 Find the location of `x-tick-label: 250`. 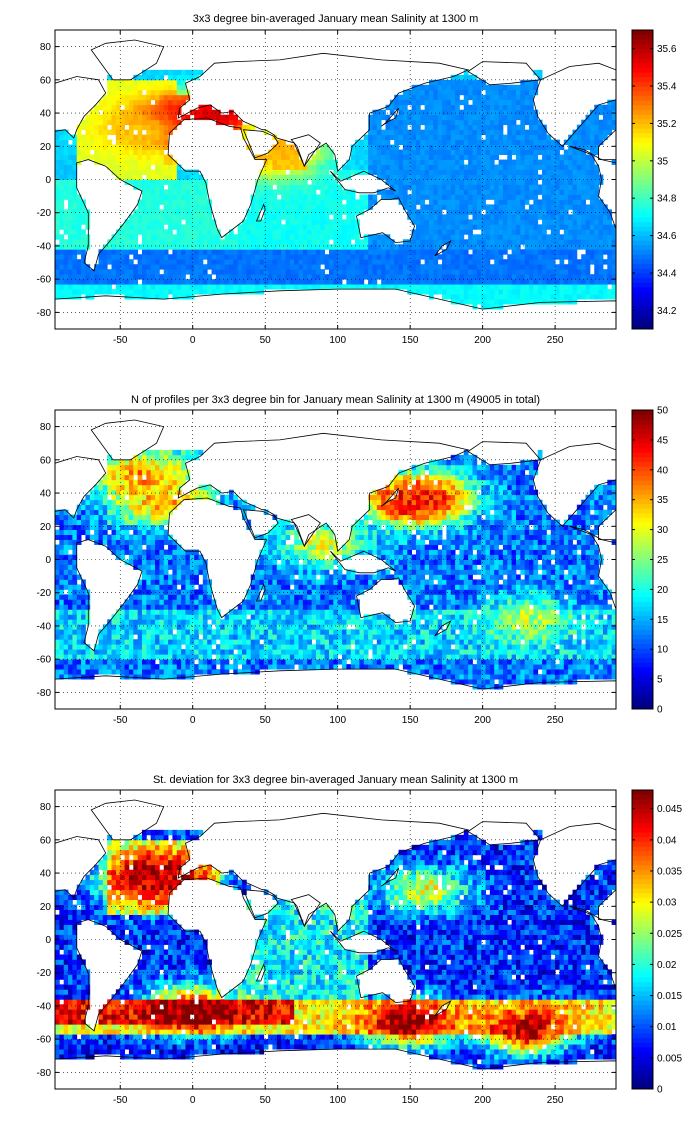

x-tick-label: 250 is located at coordinates (555, 340).